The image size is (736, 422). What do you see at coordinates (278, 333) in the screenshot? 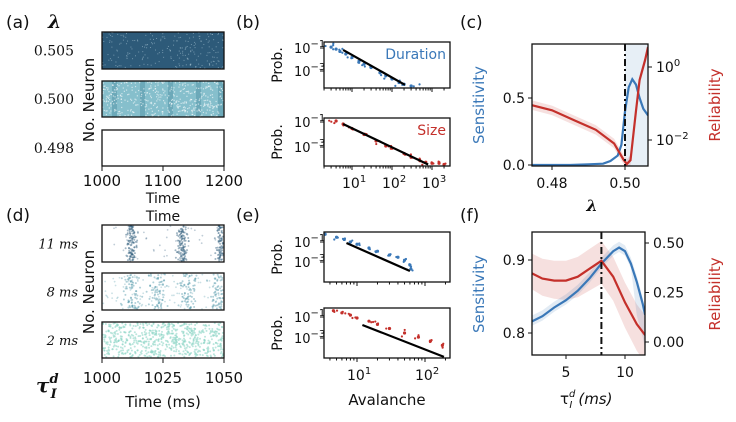
I see `y-axis-label: Prob.` at bounding box center [278, 333].